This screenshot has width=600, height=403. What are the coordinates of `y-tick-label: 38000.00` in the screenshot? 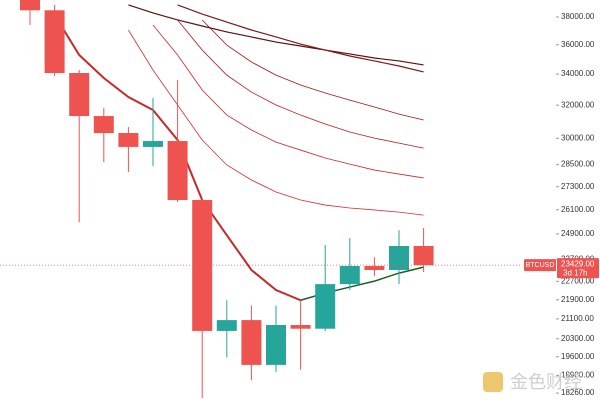 It's located at (578, 16).